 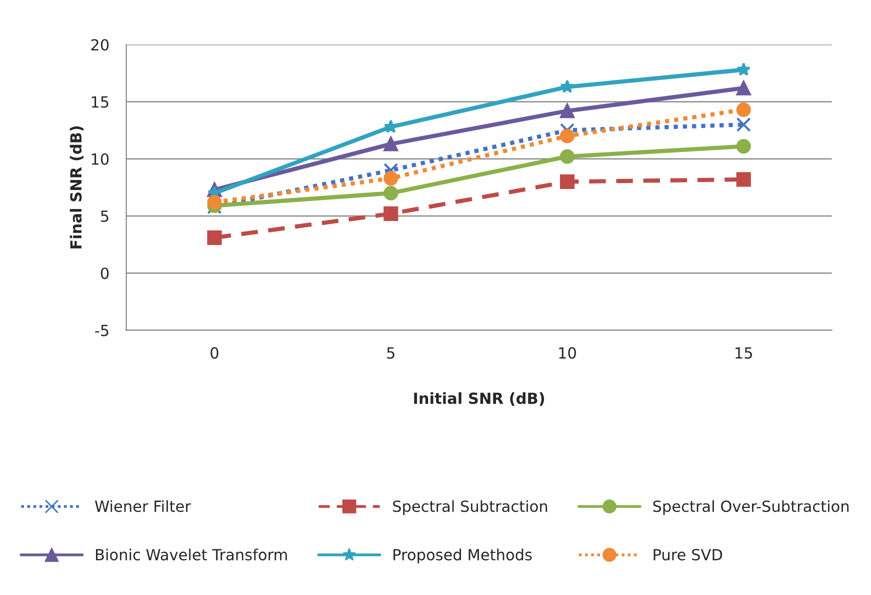 What do you see at coordinates (100, 102) in the screenshot?
I see `y-tick-label: 15` at bounding box center [100, 102].